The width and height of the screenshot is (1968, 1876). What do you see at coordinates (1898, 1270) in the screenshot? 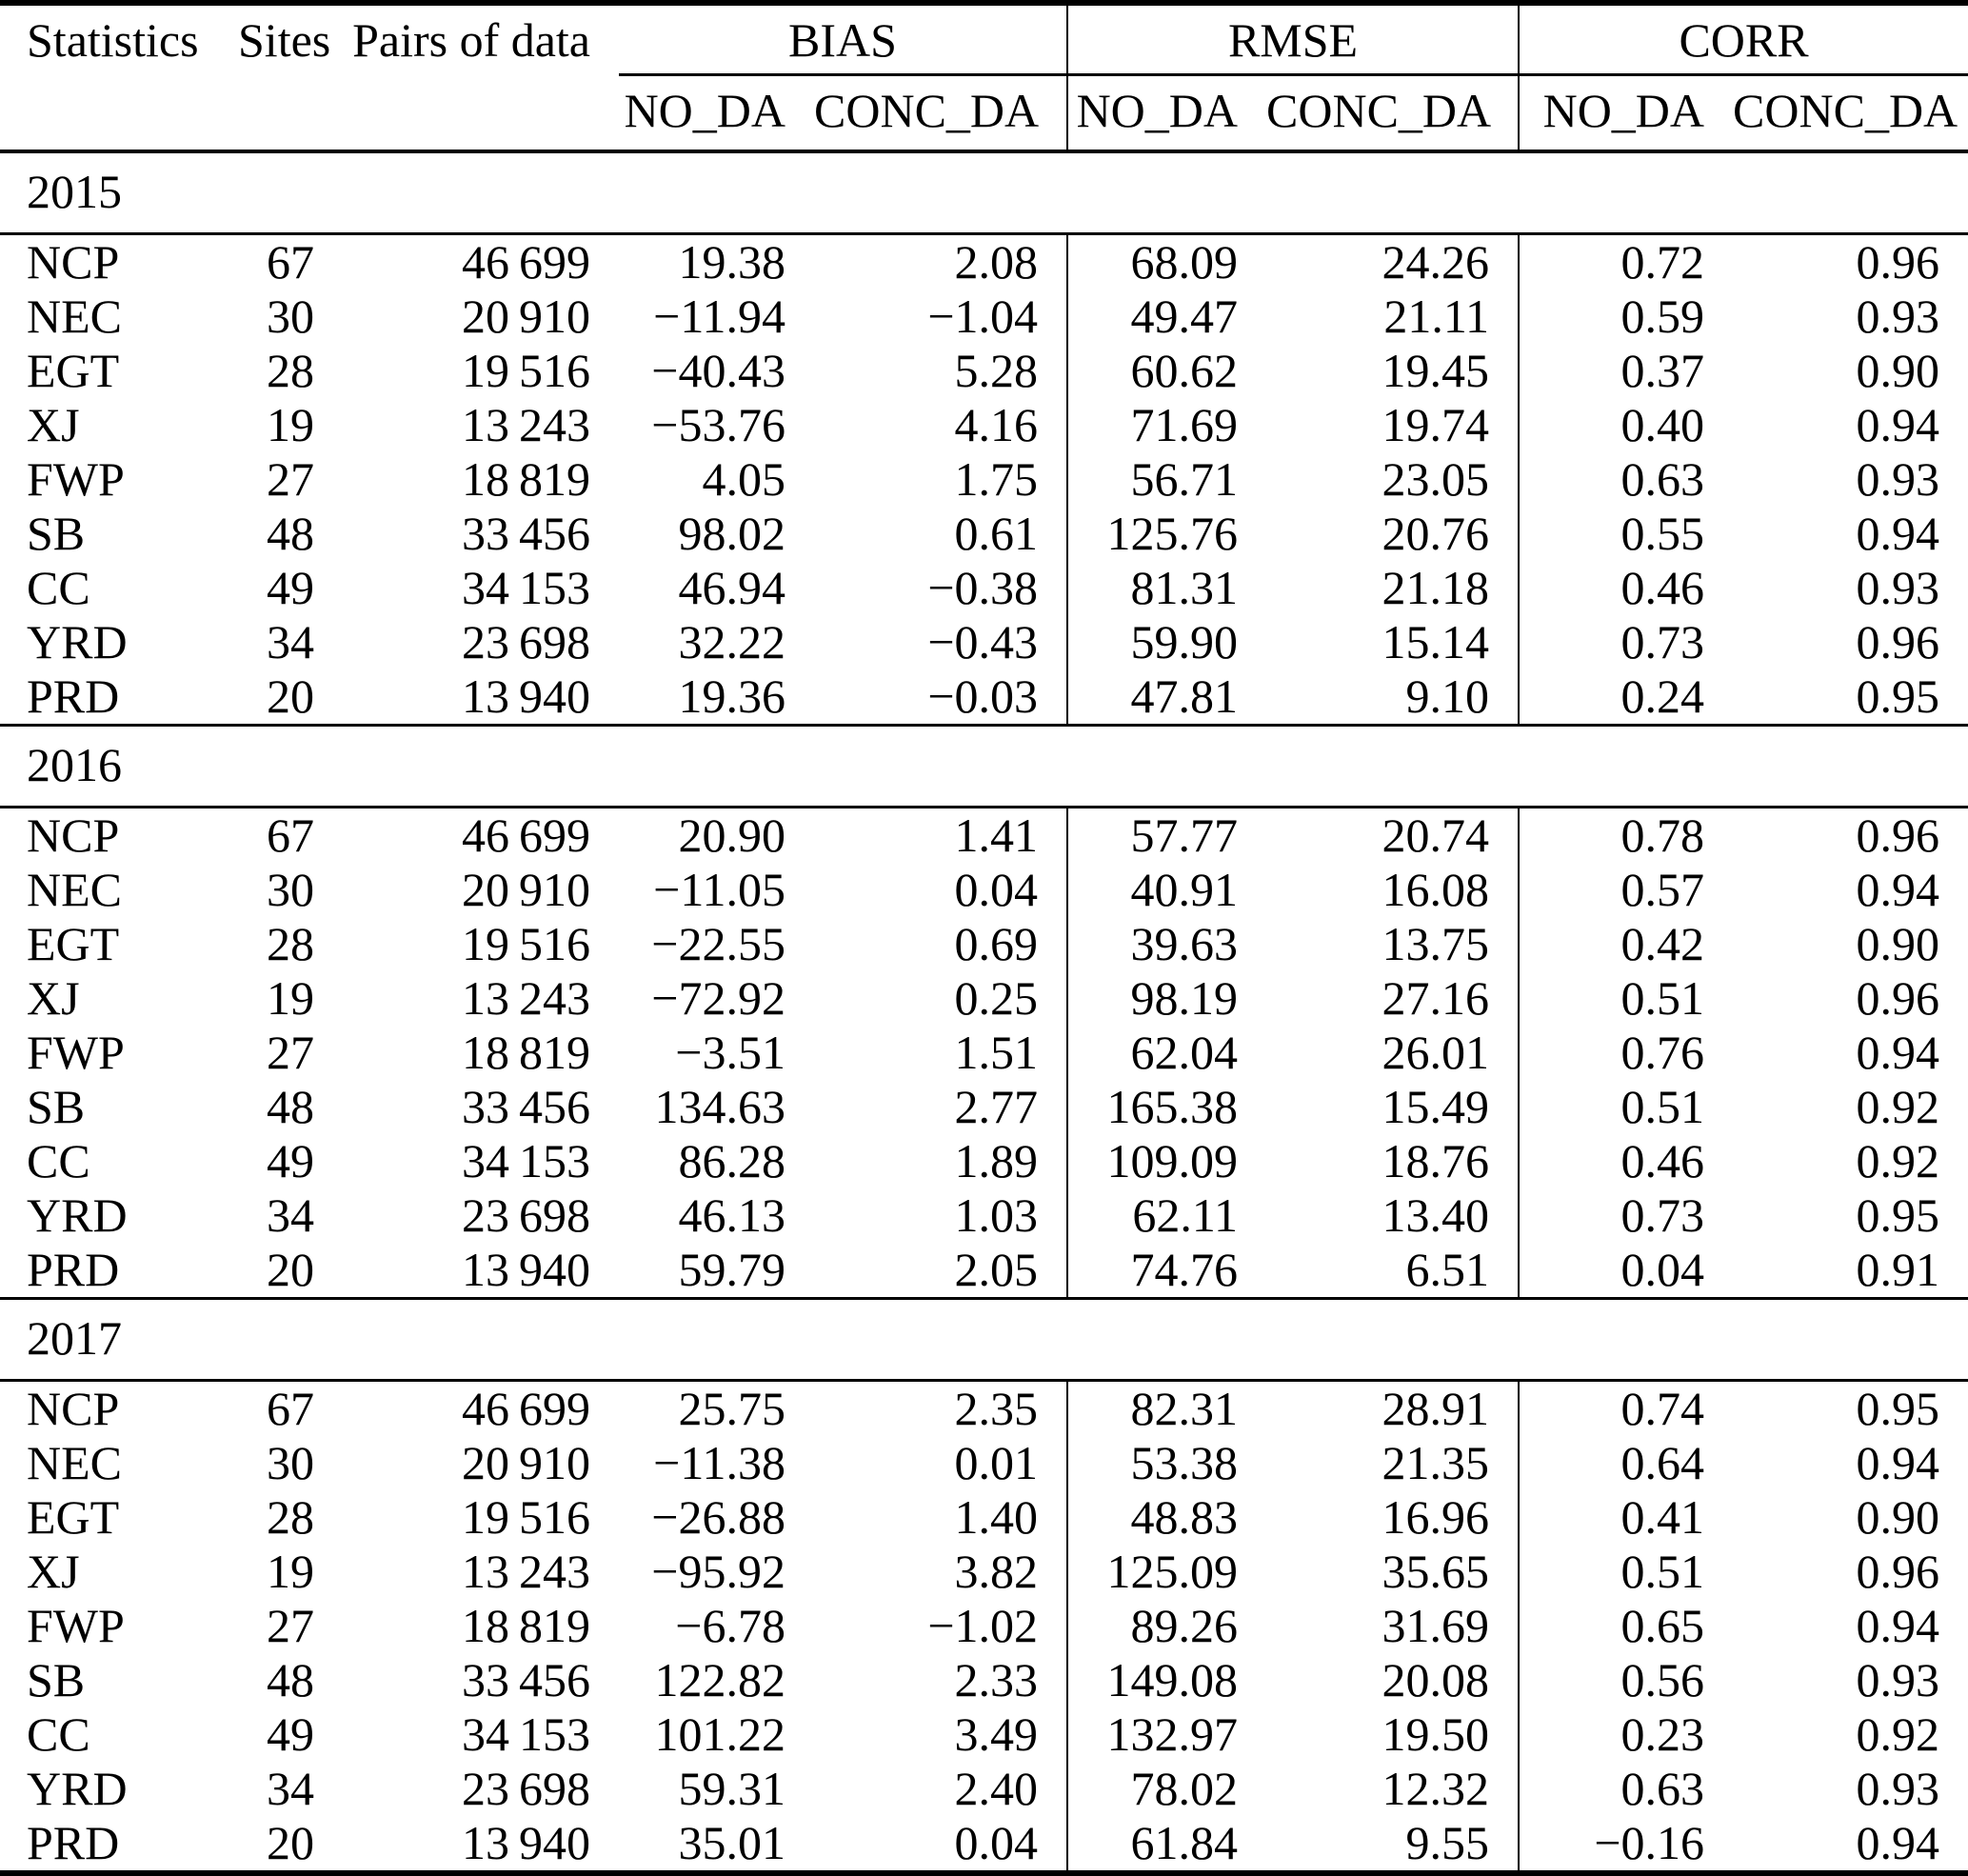
I see `cell-corr-conc-da: 0.91` at bounding box center [1898, 1270].